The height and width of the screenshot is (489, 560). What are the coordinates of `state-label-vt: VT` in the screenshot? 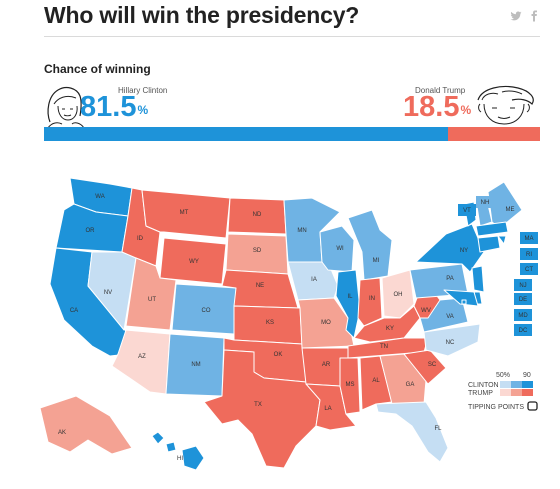 It's located at (467, 211).